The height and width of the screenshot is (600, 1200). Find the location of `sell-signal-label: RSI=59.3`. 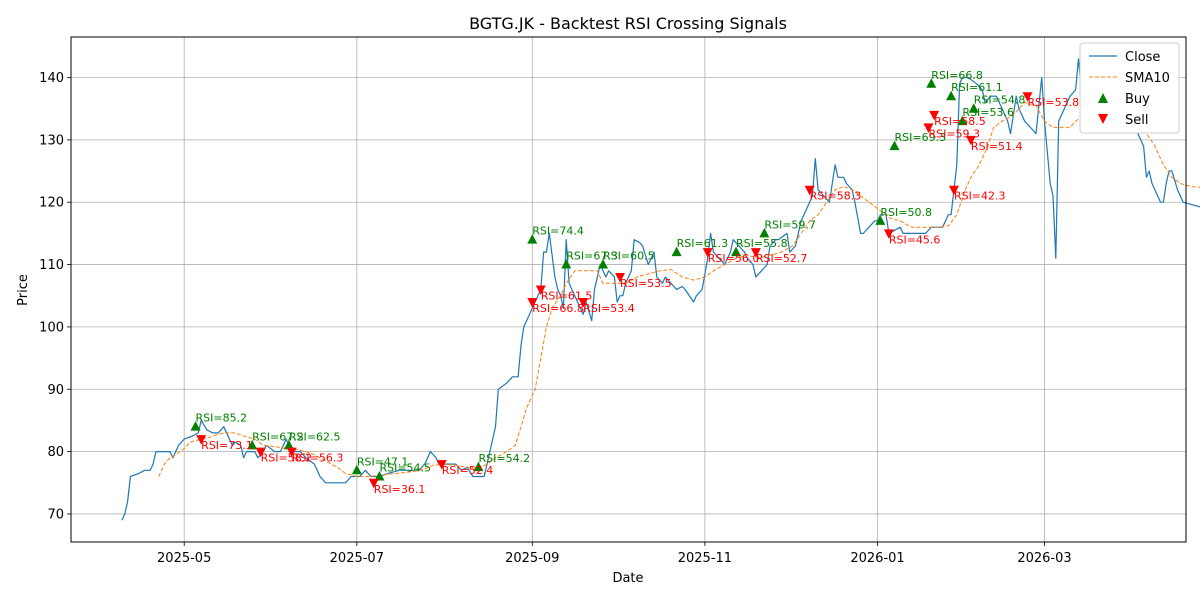

sell-signal-label: RSI=59.3 is located at coordinates (954, 133).